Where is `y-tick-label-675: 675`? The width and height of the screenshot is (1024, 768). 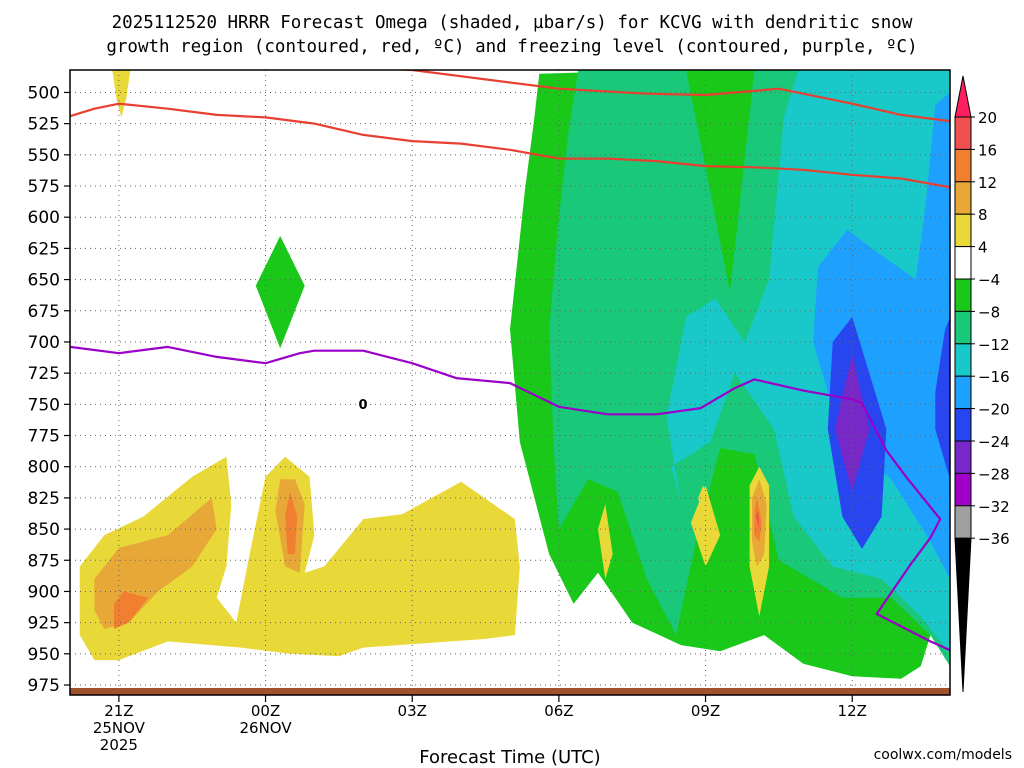
y-tick-label-675: 675 is located at coordinates (44, 312).